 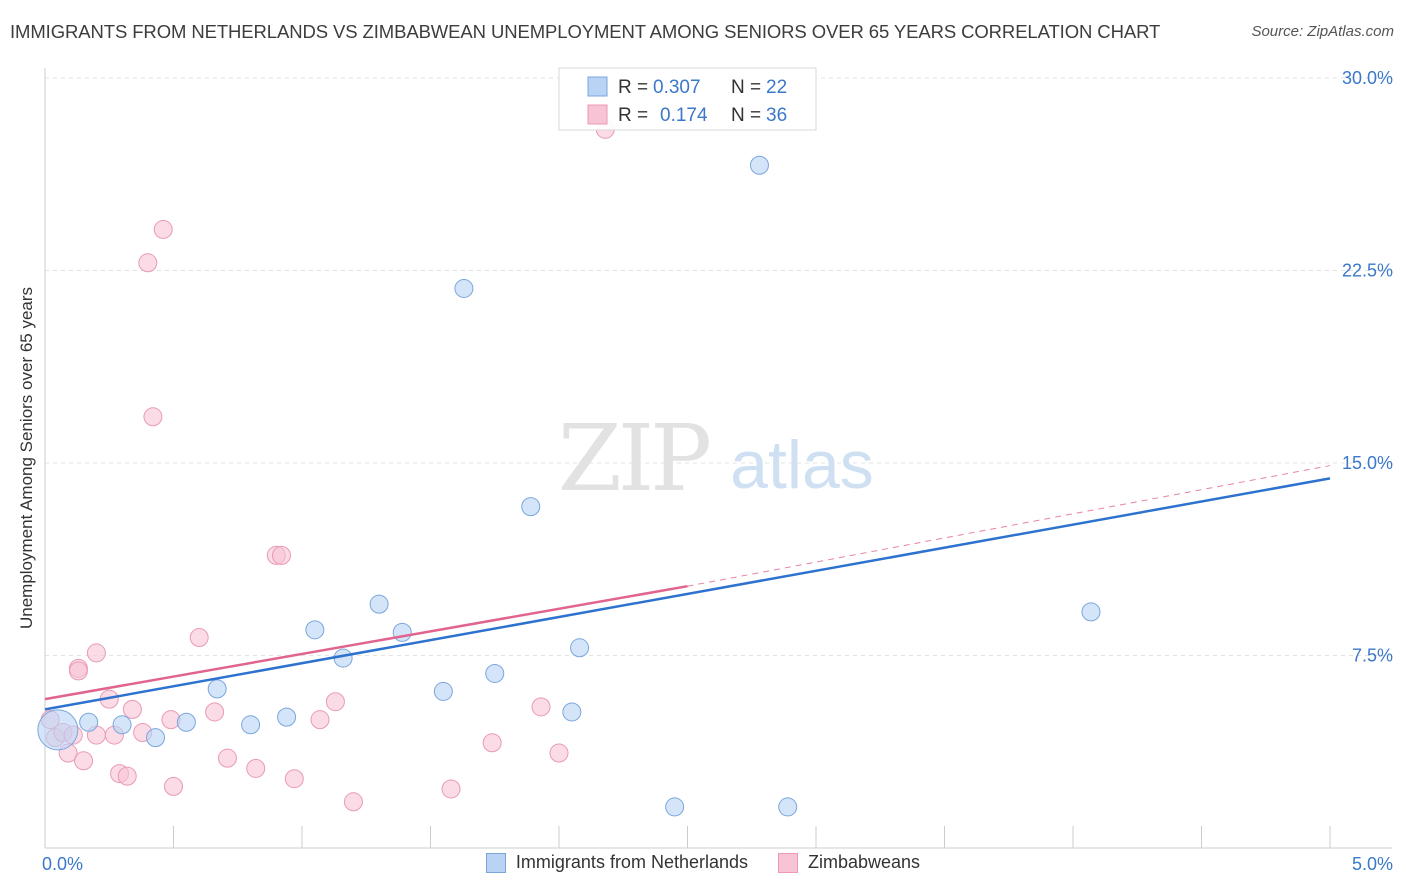 I want to click on zimbabwe-trend-line, so click(x=366, y=642).